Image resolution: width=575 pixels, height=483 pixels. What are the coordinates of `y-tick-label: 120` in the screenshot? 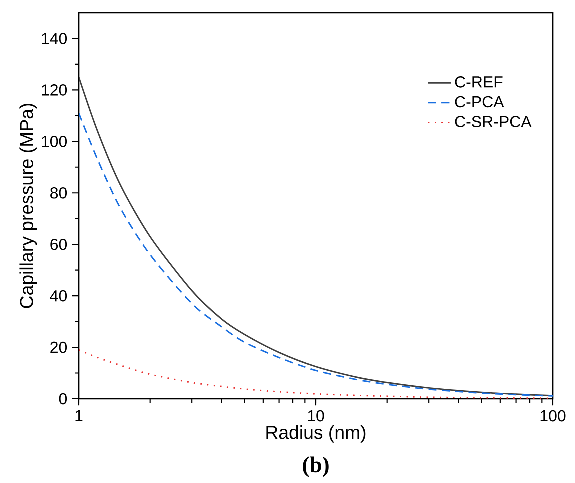 It's located at (55, 90).